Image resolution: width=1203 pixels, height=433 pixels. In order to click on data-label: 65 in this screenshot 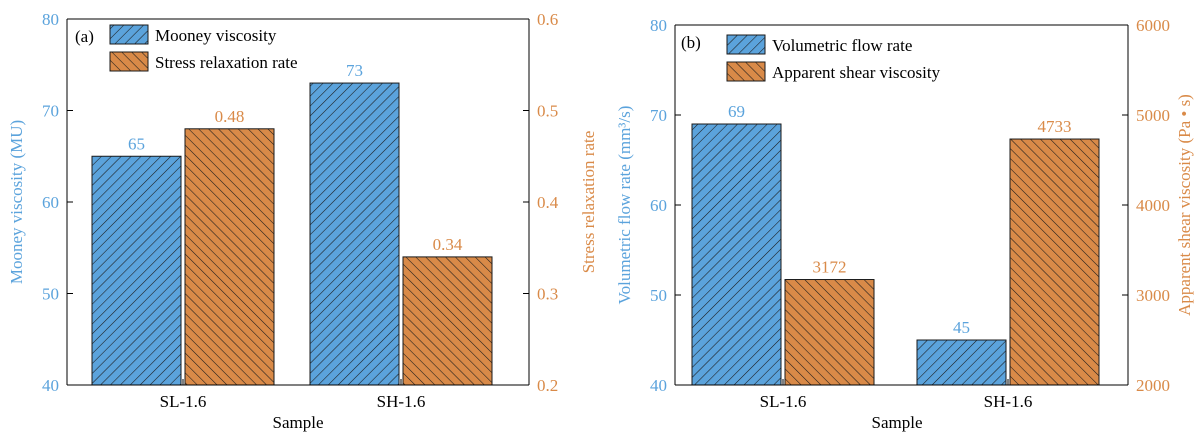, I will do `click(136, 143)`.